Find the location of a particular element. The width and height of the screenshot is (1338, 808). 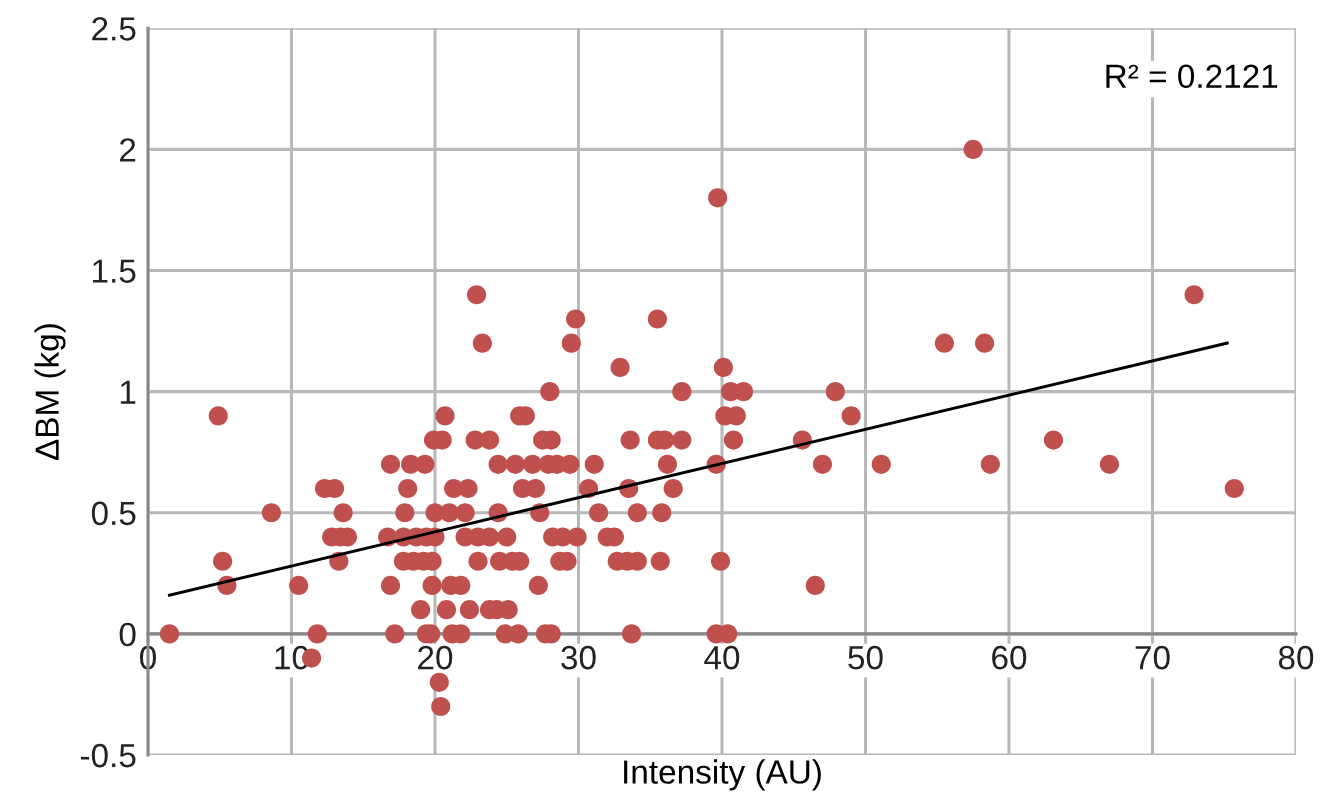

y-axis-title: ΔBM (kg) is located at coordinates (50, 392).